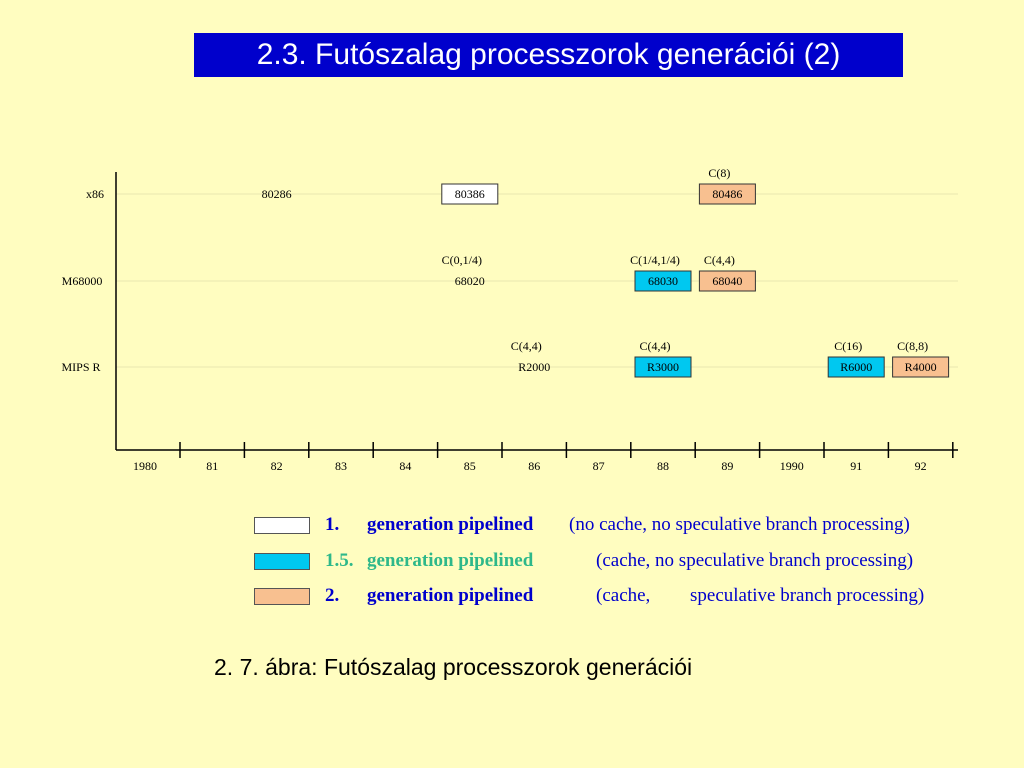 The image size is (1024, 768). What do you see at coordinates (212, 466) in the screenshot?
I see `x-axis-tick-label: 81` at bounding box center [212, 466].